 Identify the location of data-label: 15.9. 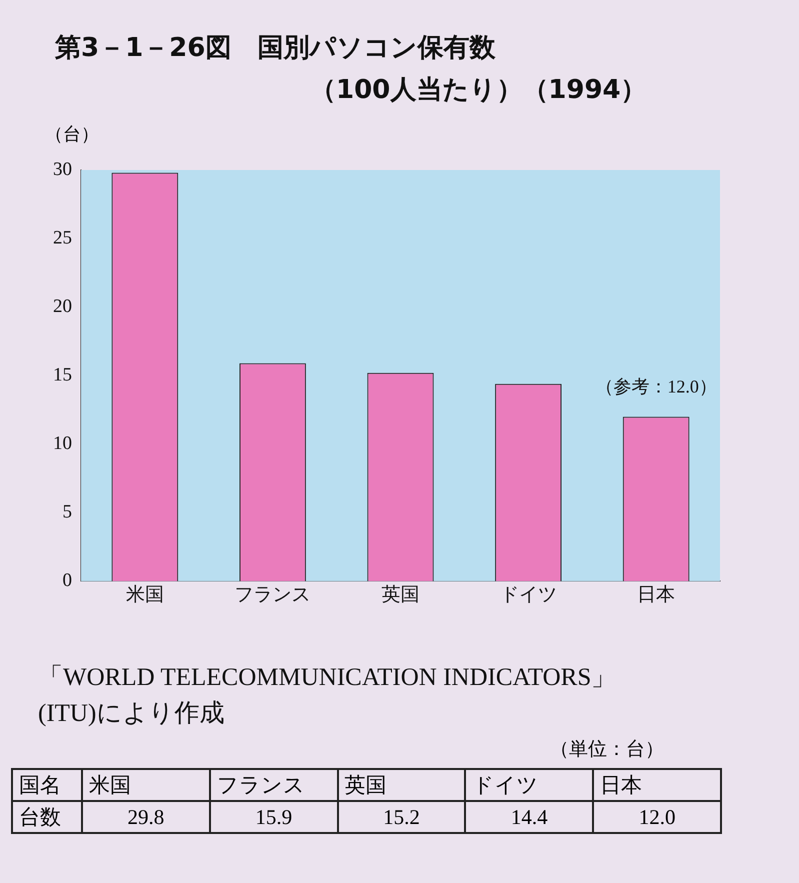
(274, 817).